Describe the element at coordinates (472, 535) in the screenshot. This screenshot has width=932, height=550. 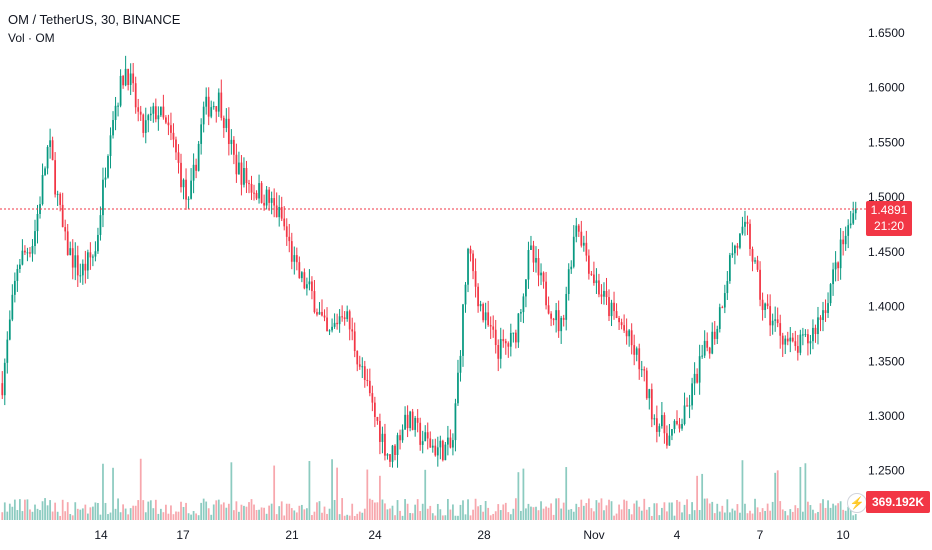
I see `time-axis: 14 17 21 24 28 Nov 4 7 10` at that location.